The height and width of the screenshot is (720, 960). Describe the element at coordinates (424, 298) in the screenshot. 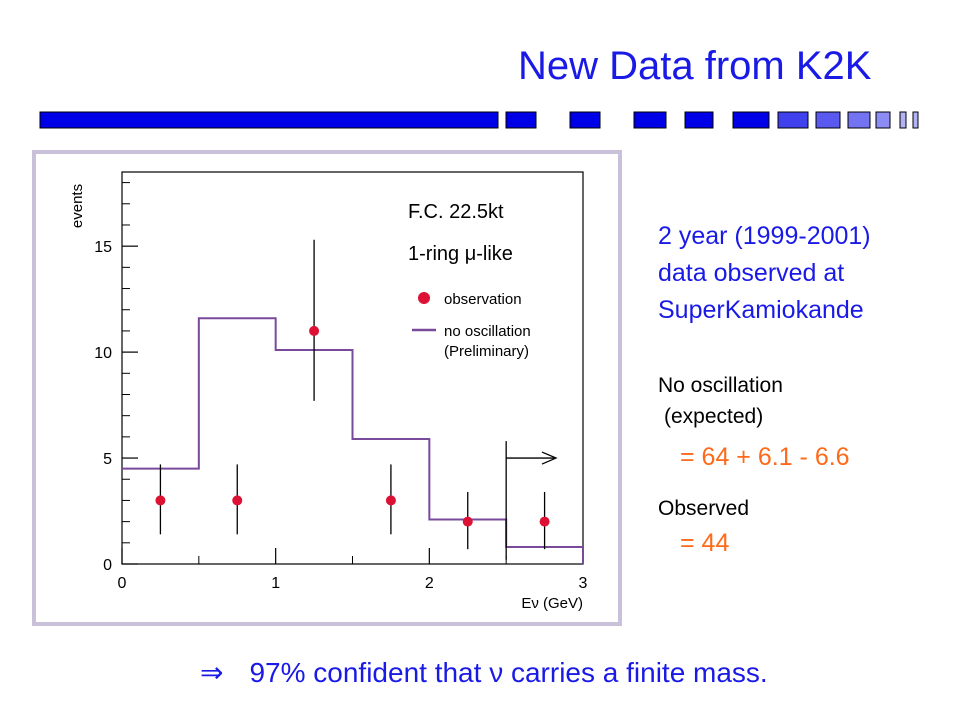

I see `legend-observation-marker` at that location.